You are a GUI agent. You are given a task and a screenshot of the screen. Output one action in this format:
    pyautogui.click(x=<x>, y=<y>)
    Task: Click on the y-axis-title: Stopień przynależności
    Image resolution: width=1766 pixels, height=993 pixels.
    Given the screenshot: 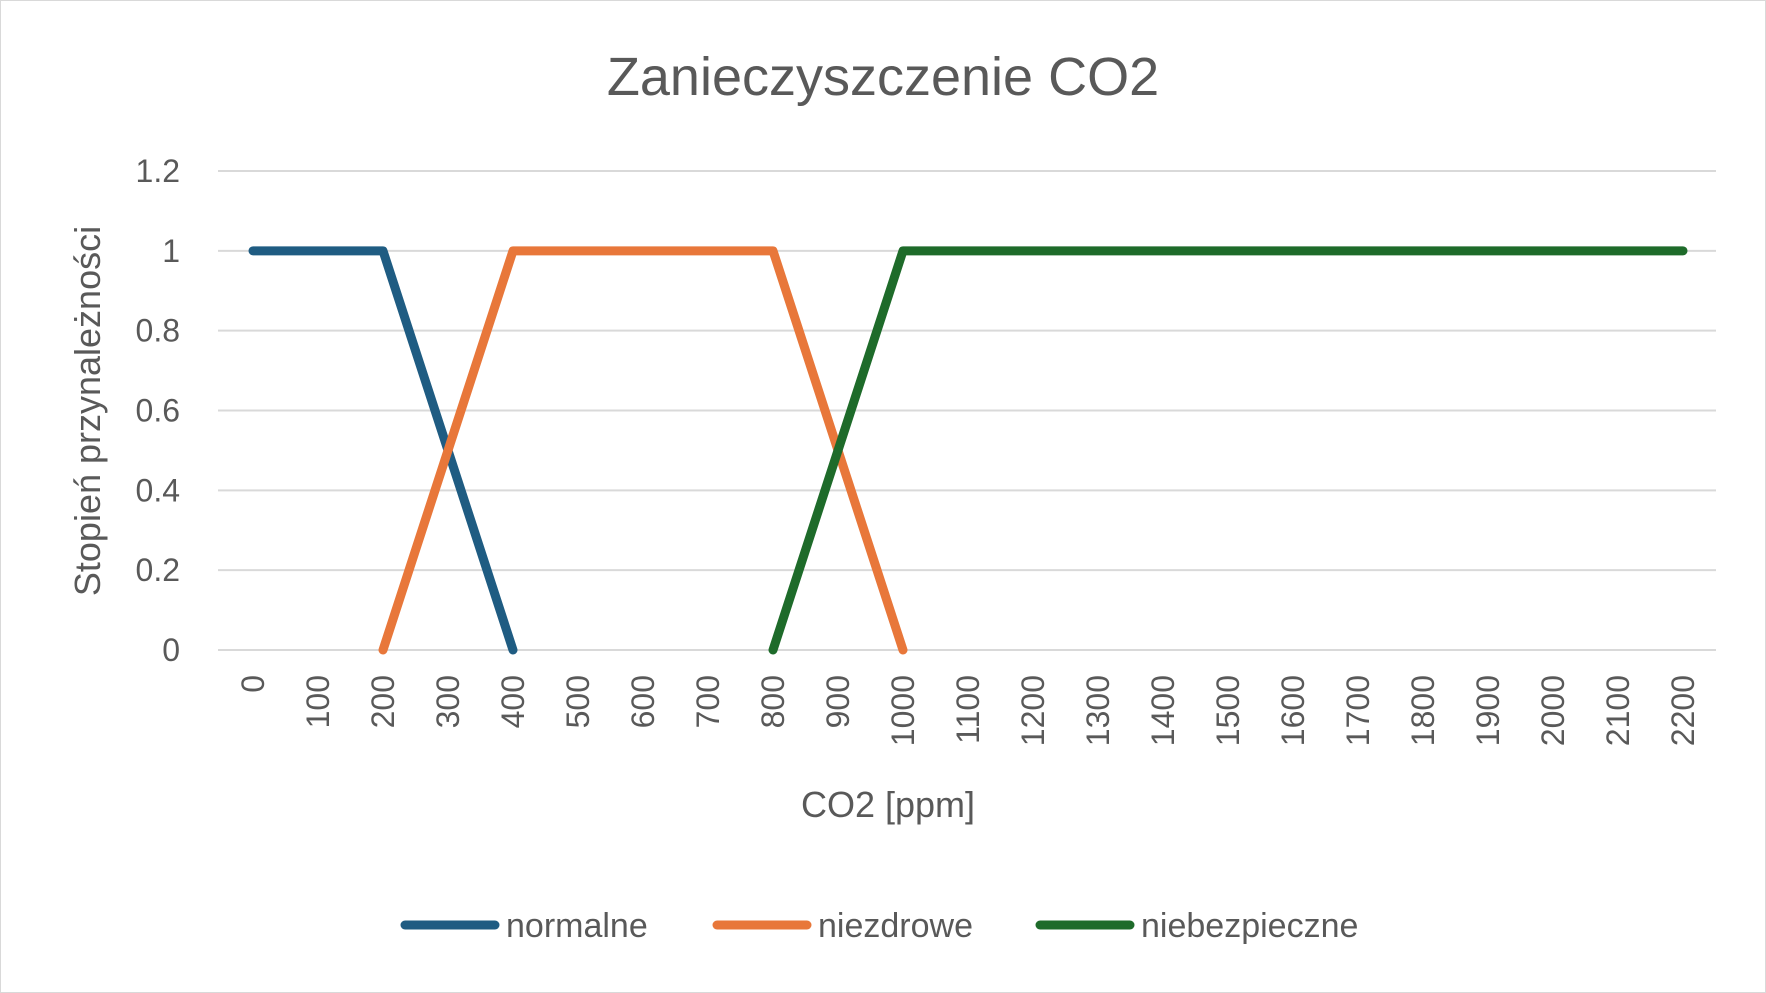 What is the action you would take?
    pyautogui.click(x=87, y=411)
    